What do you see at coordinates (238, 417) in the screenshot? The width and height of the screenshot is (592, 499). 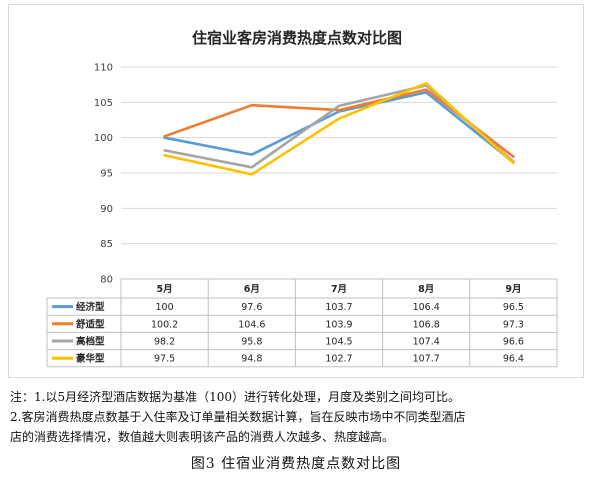 I see `note-line-2: 2.客房消费热度点数基于入住率及订单量相关数据计算，旨在反映市场中不同类型酒店` at bounding box center [238, 417].